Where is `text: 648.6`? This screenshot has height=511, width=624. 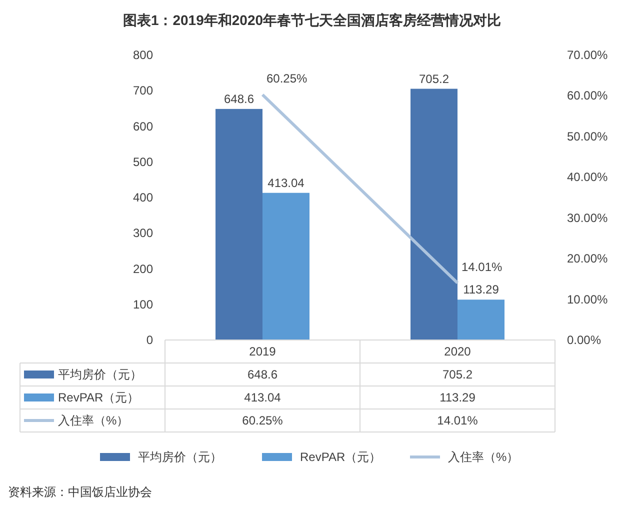
text: 648.6 is located at coordinates (239, 99).